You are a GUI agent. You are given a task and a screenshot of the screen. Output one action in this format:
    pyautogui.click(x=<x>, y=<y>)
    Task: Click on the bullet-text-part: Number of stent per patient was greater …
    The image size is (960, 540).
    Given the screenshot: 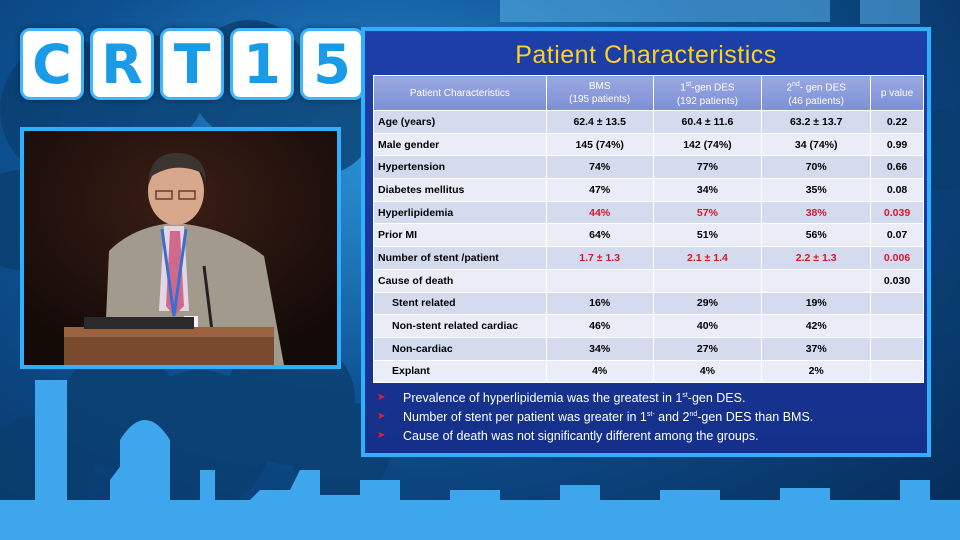 What is the action you would take?
    pyautogui.click(x=525, y=416)
    